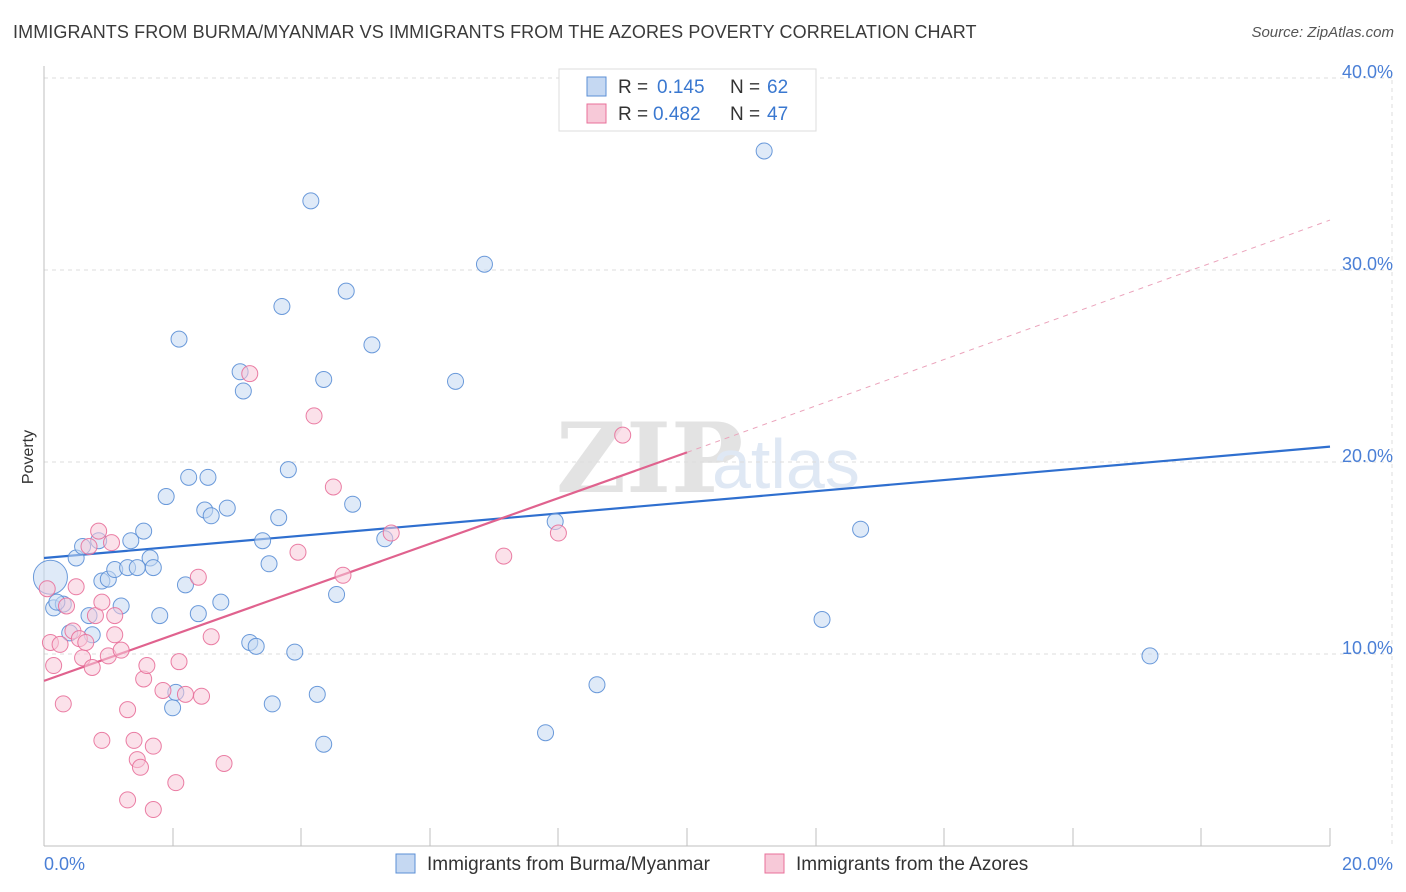 This screenshot has height=892, width=1406. Describe the element at coordinates (596, 86) in the screenshot. I see `legend-swatch-blue` at that location.